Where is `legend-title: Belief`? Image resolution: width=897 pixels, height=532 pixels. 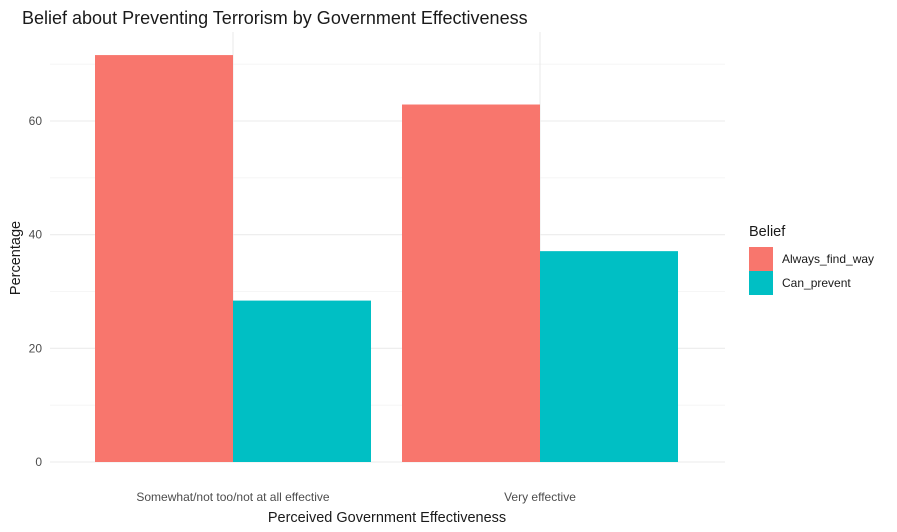
legend-title: Belief is located at coordinates (767, 232).